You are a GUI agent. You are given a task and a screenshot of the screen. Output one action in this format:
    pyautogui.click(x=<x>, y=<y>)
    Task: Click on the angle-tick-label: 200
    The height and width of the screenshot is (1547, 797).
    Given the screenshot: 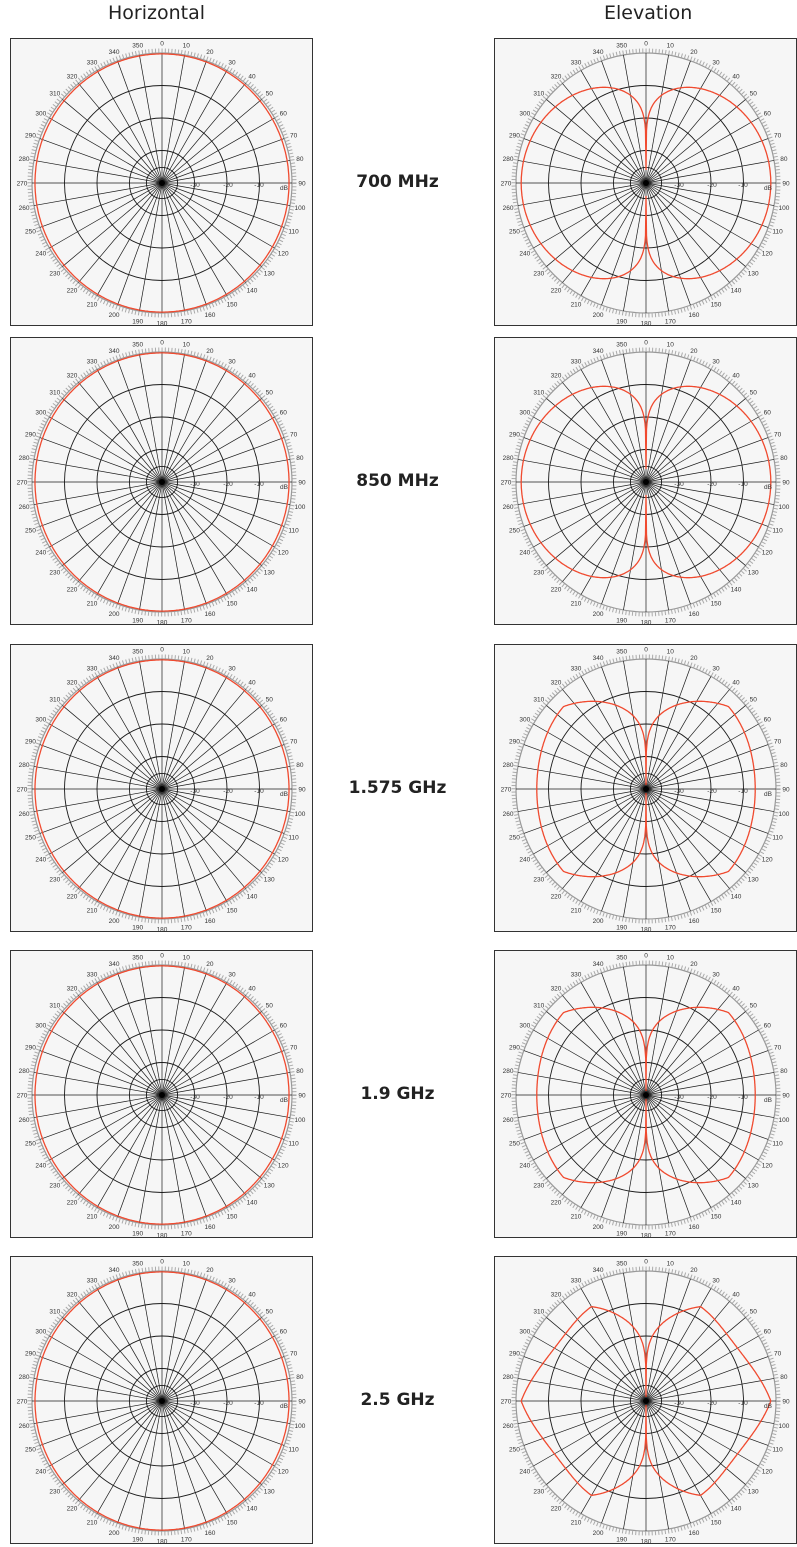 What is the action you would take?
    pyautogui.click(x=598, y=1227)
    